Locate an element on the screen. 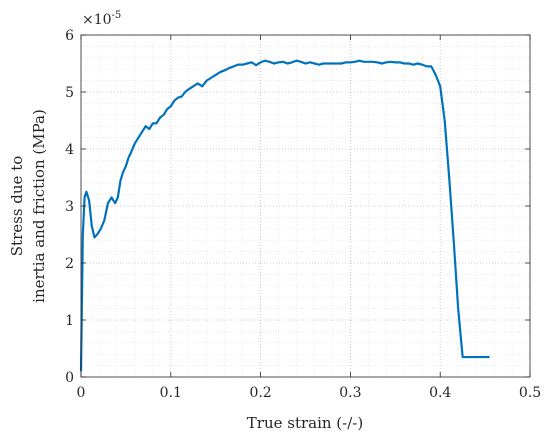 The height and width of the screenshot is (437, 550). y-axis-label-line2: inertia and friction (MPa) is located at coordinates (39, 206).